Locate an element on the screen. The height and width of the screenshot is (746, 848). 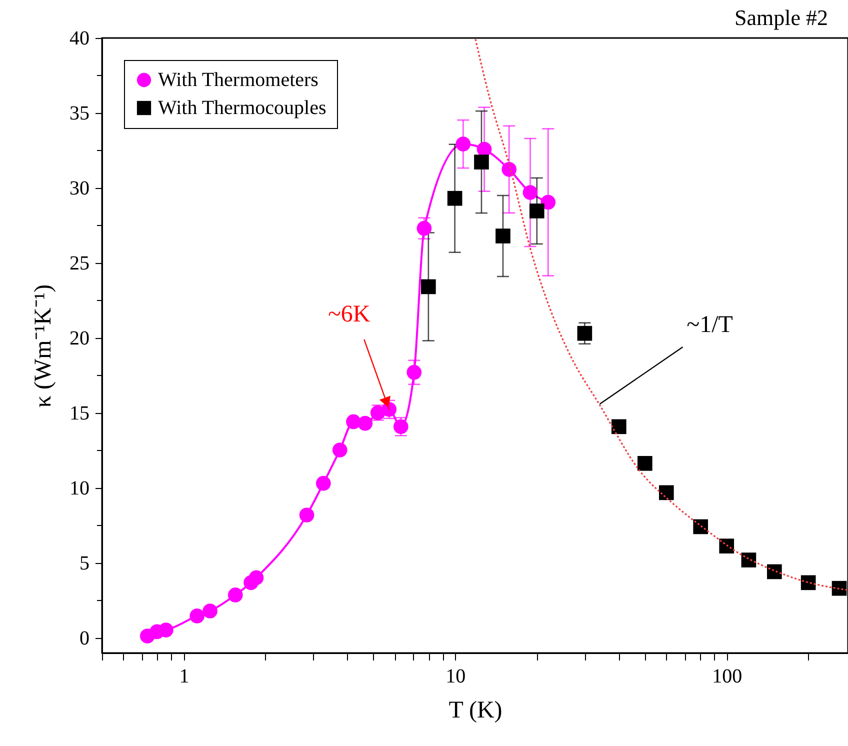
text: Sample #2 is located at coordinates (781, 17).